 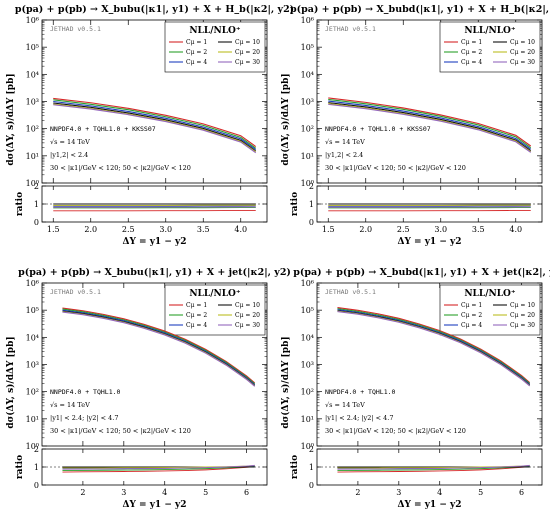 What do you see at coordinates (36, 204) in the screenshot?
I see `ratio-y-tick-label: 1` at bounding box center [36, 204].